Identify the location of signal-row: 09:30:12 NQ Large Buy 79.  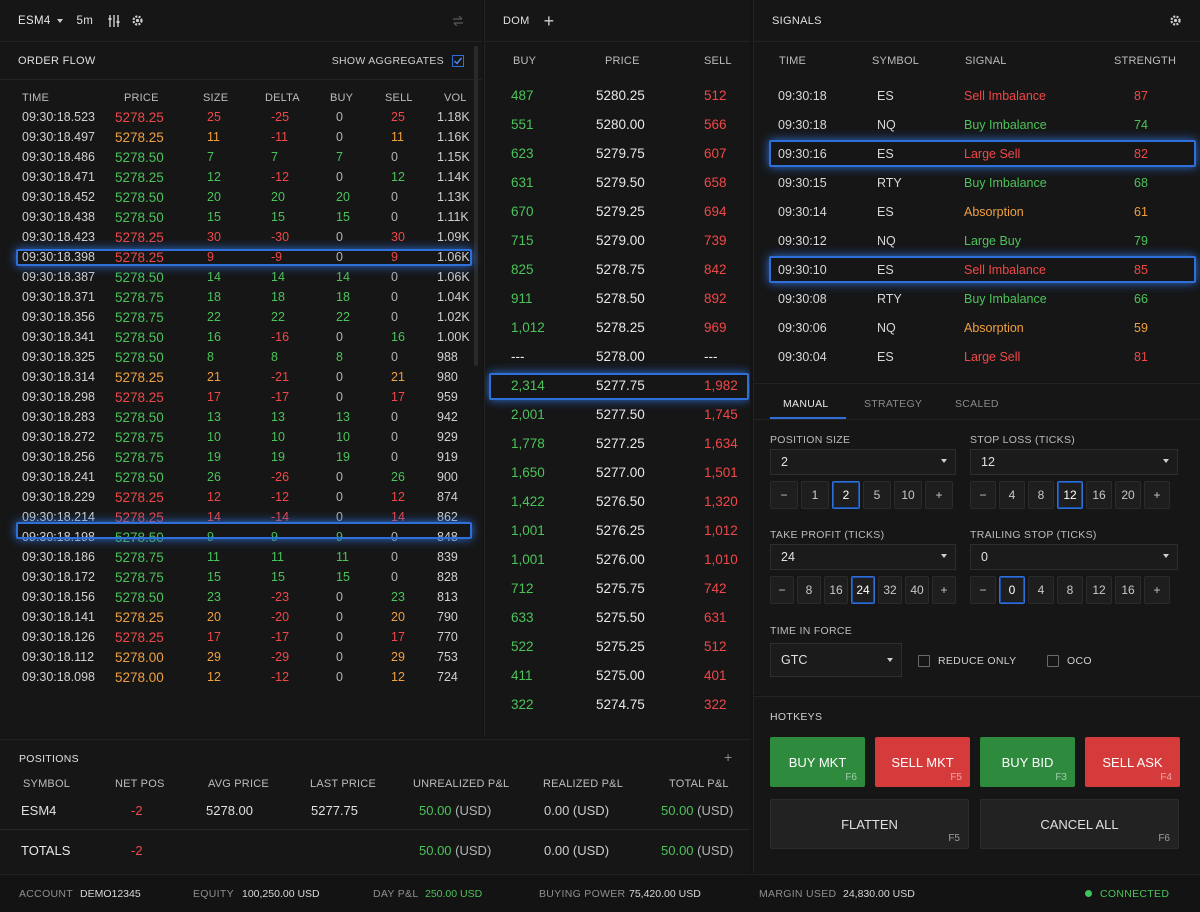
(977, 240).